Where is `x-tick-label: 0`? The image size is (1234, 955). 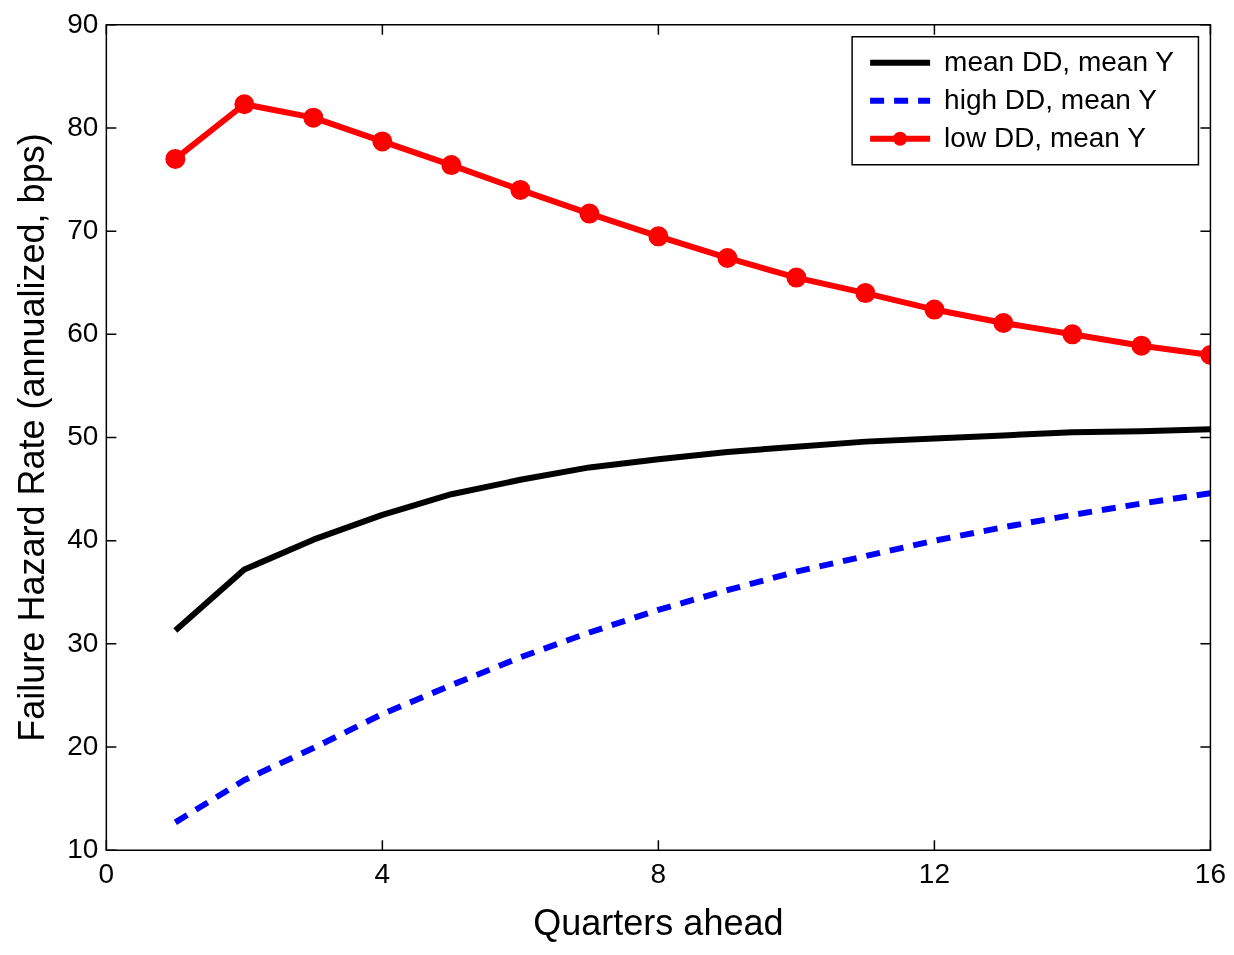 x-tick-label: 0 is located at coordinates (106, 873).